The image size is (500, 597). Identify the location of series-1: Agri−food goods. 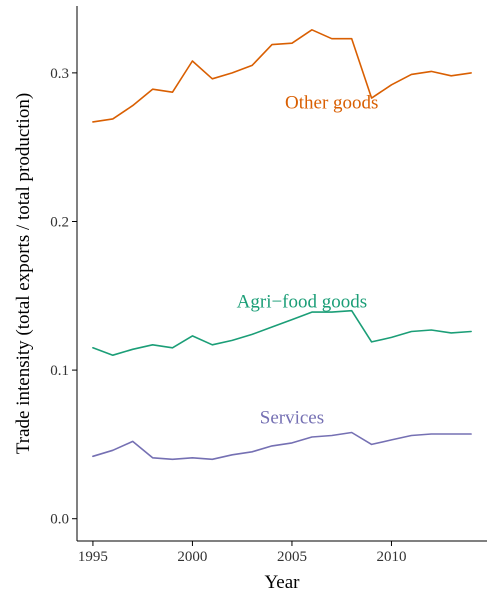
(282, 324).